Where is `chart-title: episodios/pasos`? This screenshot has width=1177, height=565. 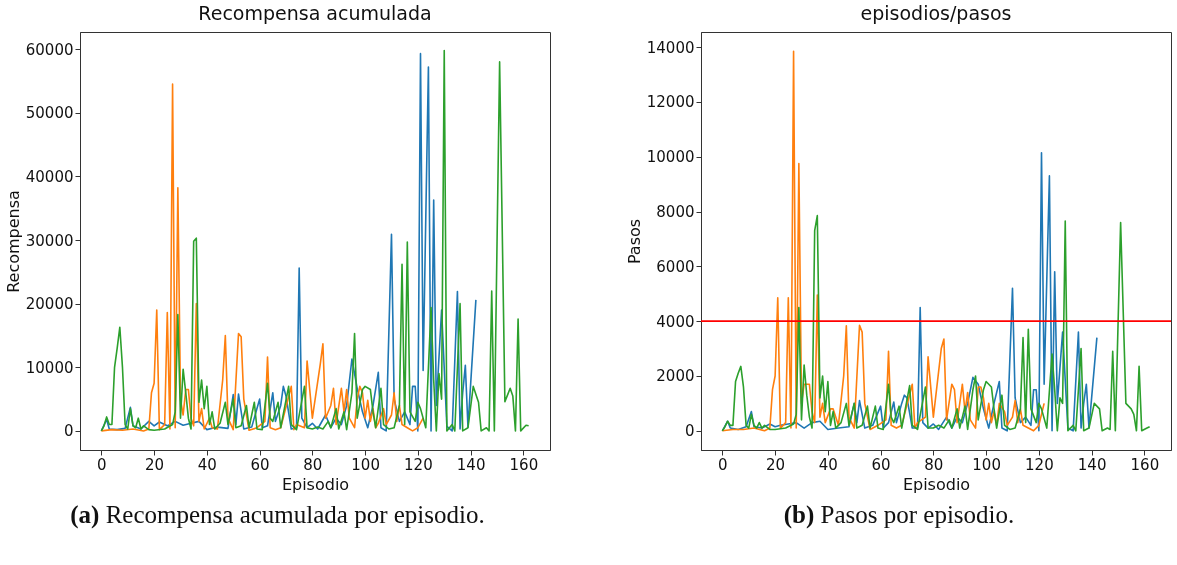
chart-title: episodios/pasos is located at coordinates (936, 13).